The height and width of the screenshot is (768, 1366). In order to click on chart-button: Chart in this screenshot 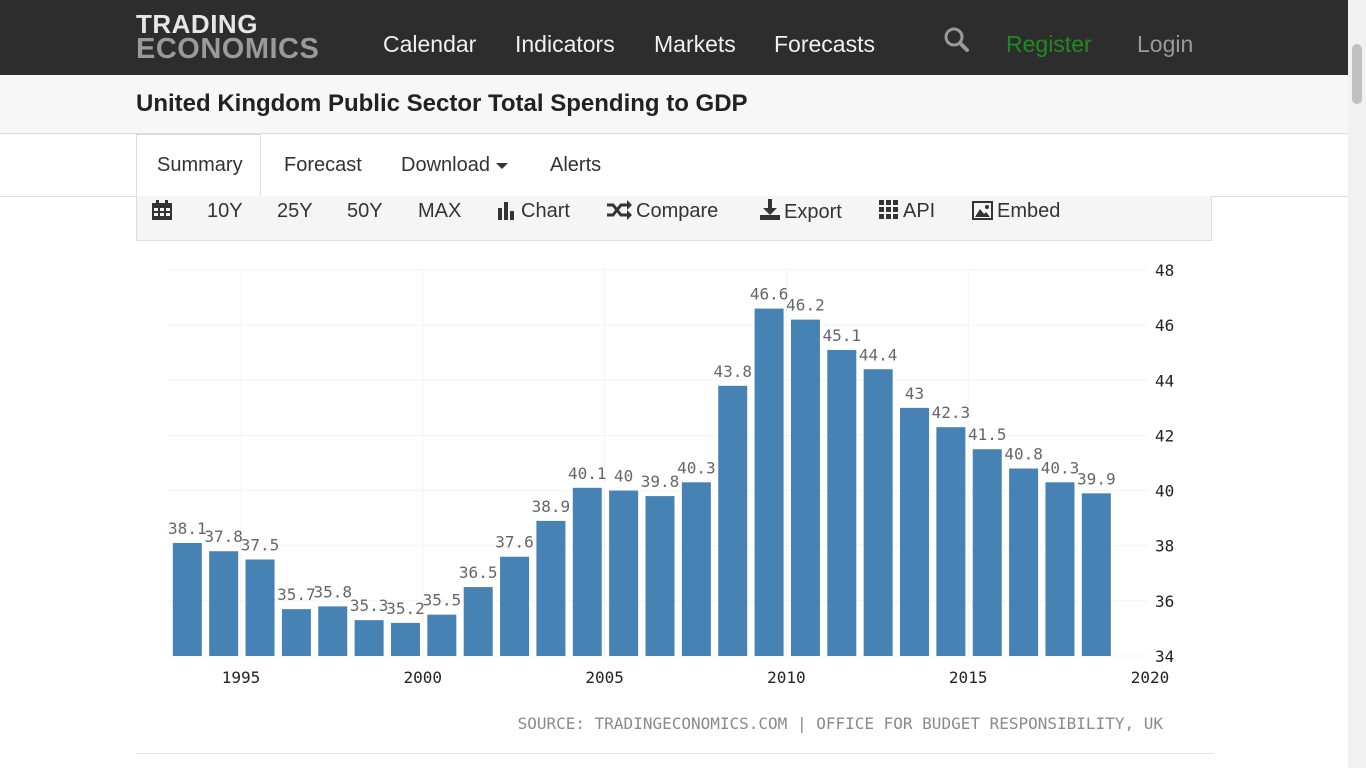, I will do `click(533, 211)`.